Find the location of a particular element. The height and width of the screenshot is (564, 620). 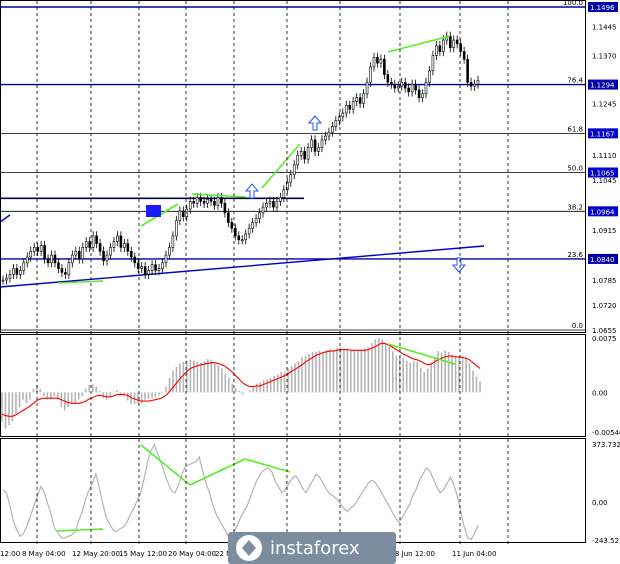

price-tick-label-3: 1.1110 is located at coordinates (604, 156).